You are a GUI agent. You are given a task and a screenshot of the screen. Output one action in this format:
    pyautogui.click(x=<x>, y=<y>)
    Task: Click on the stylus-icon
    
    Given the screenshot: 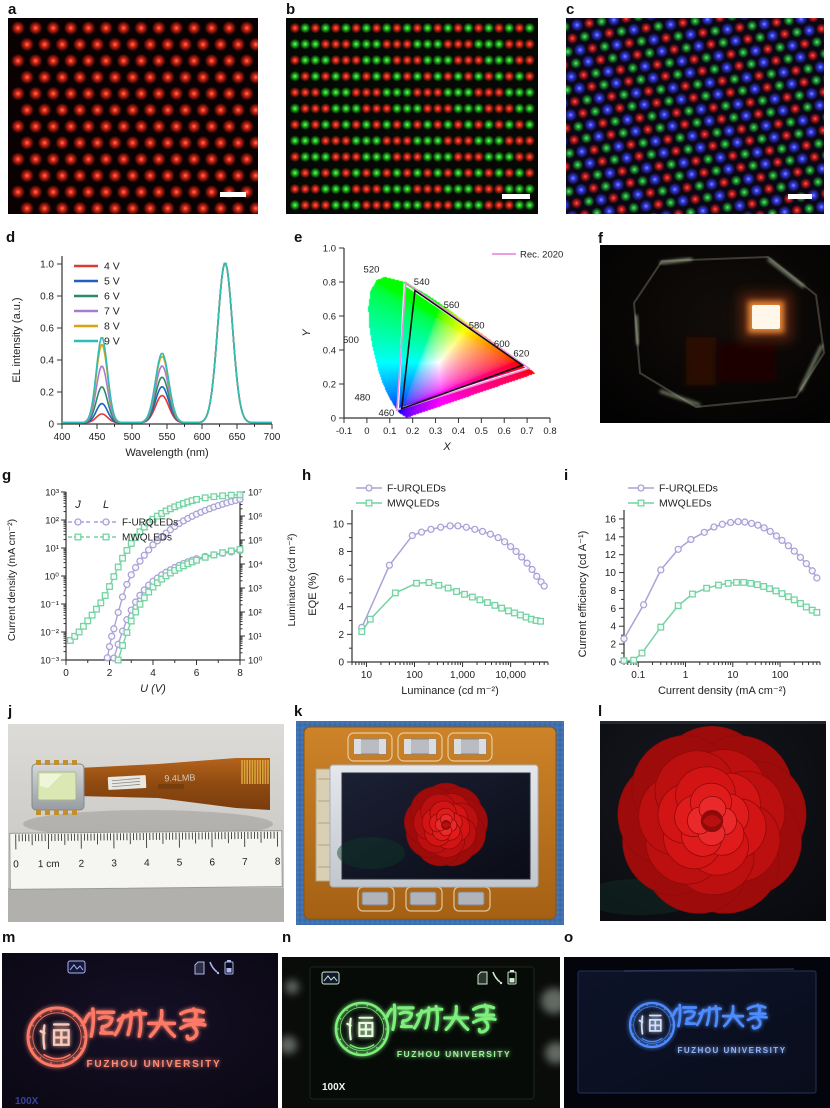 What is the action you would take?
    pyautogui.click(x=497, y=978)
    